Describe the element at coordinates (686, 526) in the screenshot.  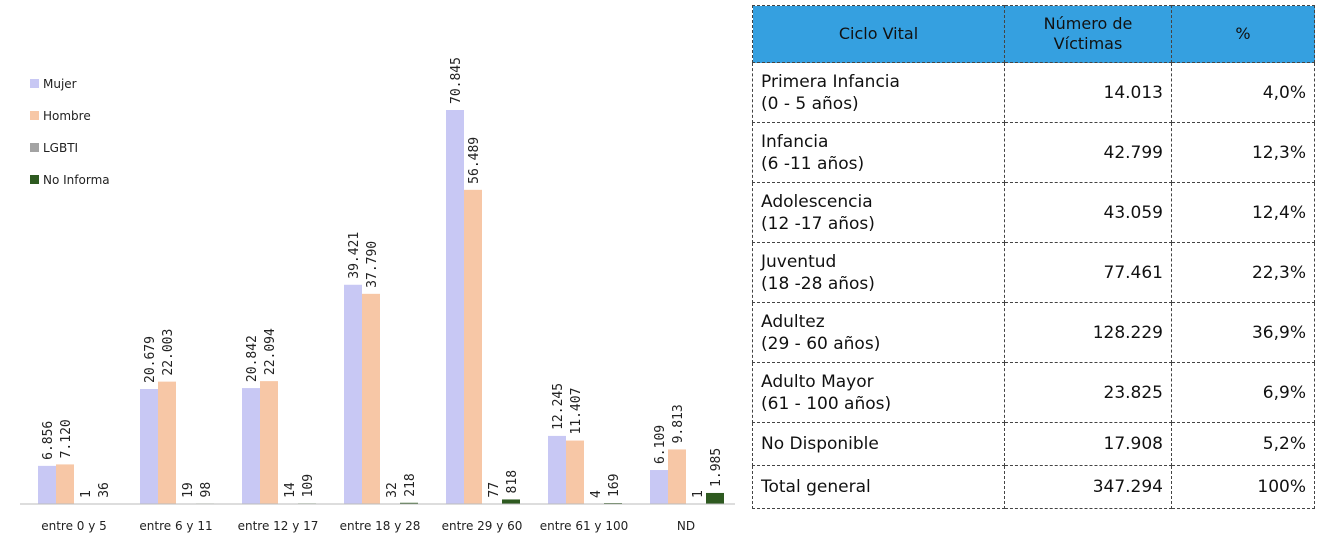
I see `x-tick-label: ND` at that location.